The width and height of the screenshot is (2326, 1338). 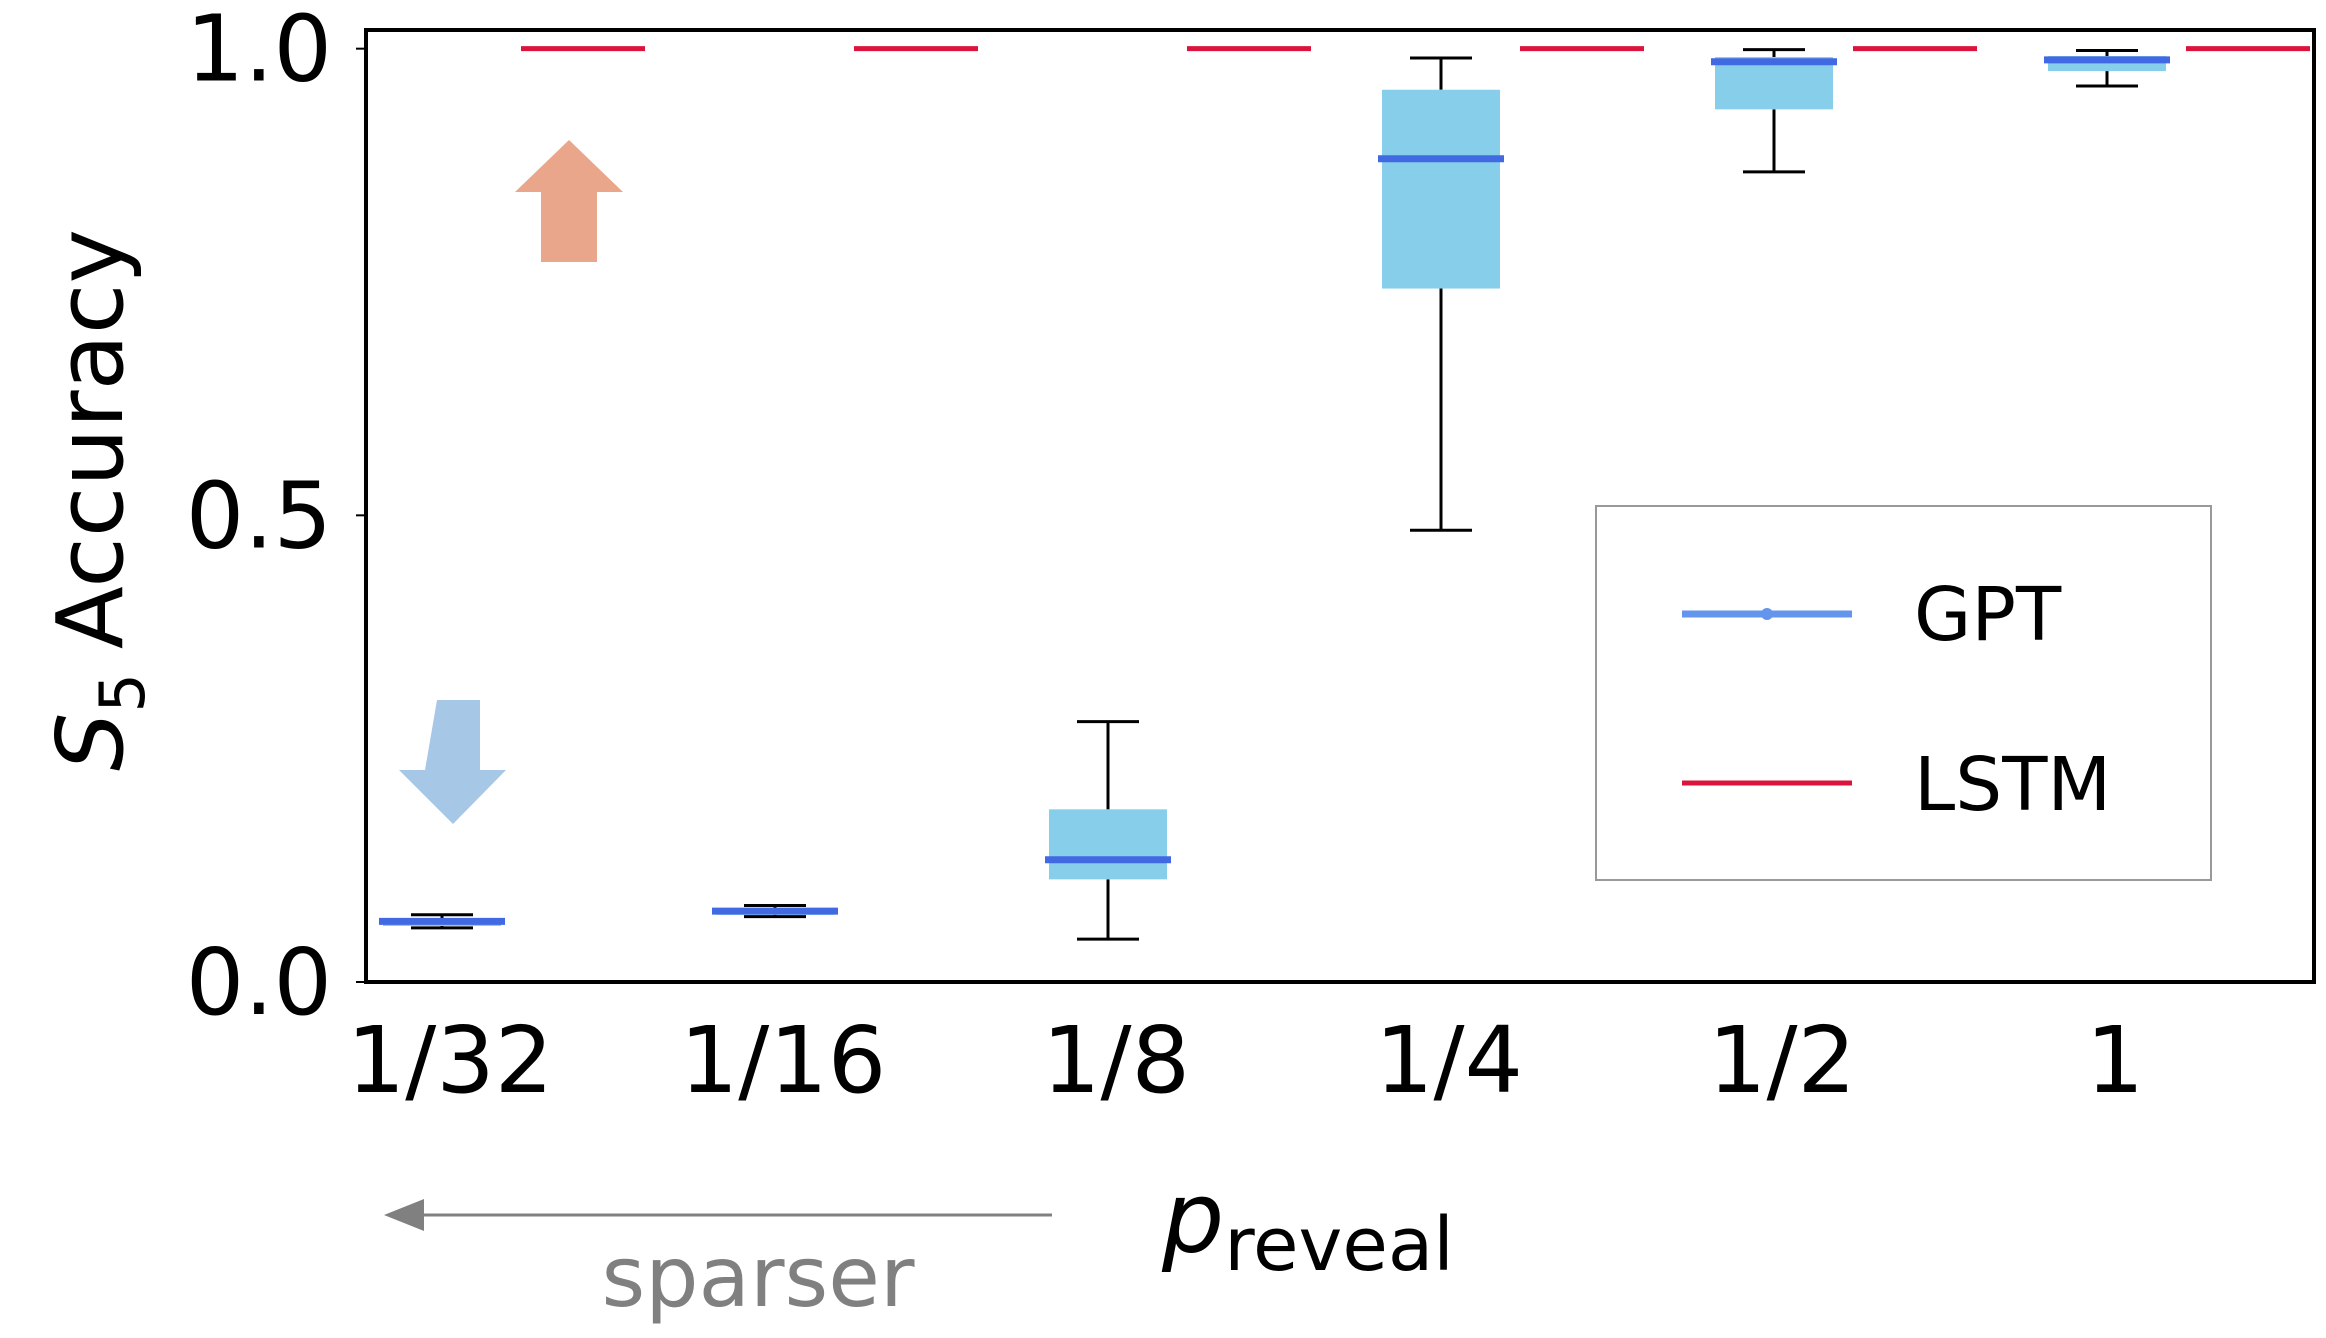 I want to click on y-axis-label-symbol: S, so click(x=90, y=742).